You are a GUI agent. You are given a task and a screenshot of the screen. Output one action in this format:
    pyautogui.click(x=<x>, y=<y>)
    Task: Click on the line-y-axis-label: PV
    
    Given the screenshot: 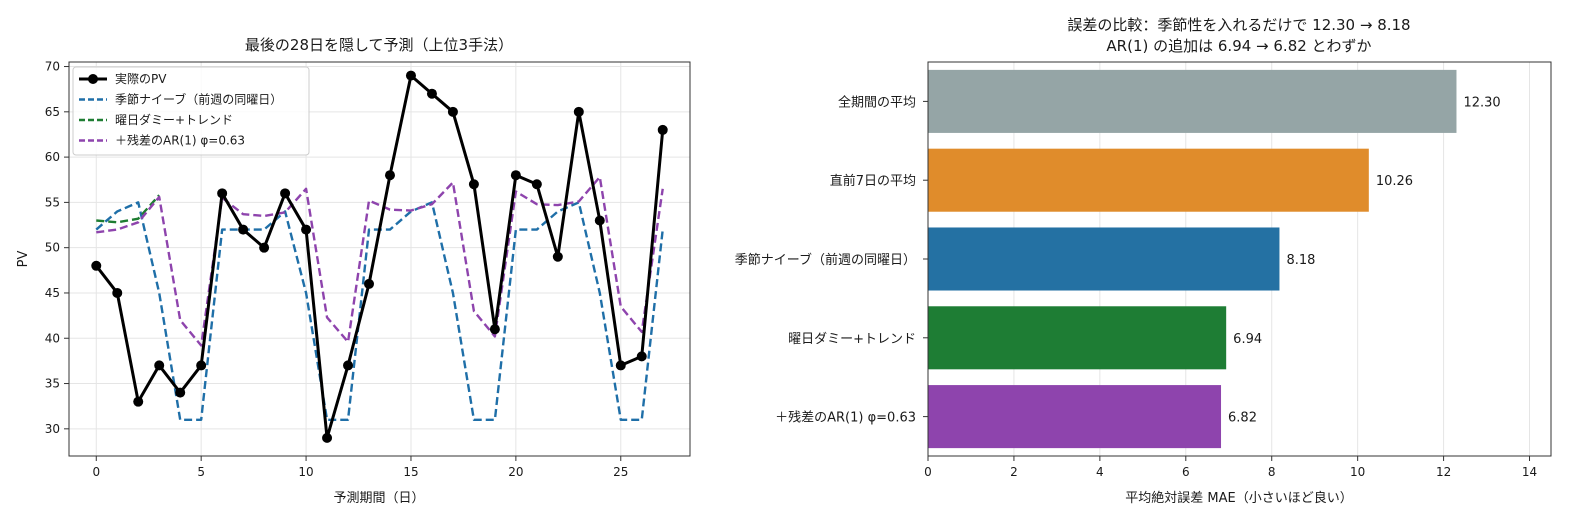 What is the action you would take?
    pyautogui.click(x=23, y=259)
    